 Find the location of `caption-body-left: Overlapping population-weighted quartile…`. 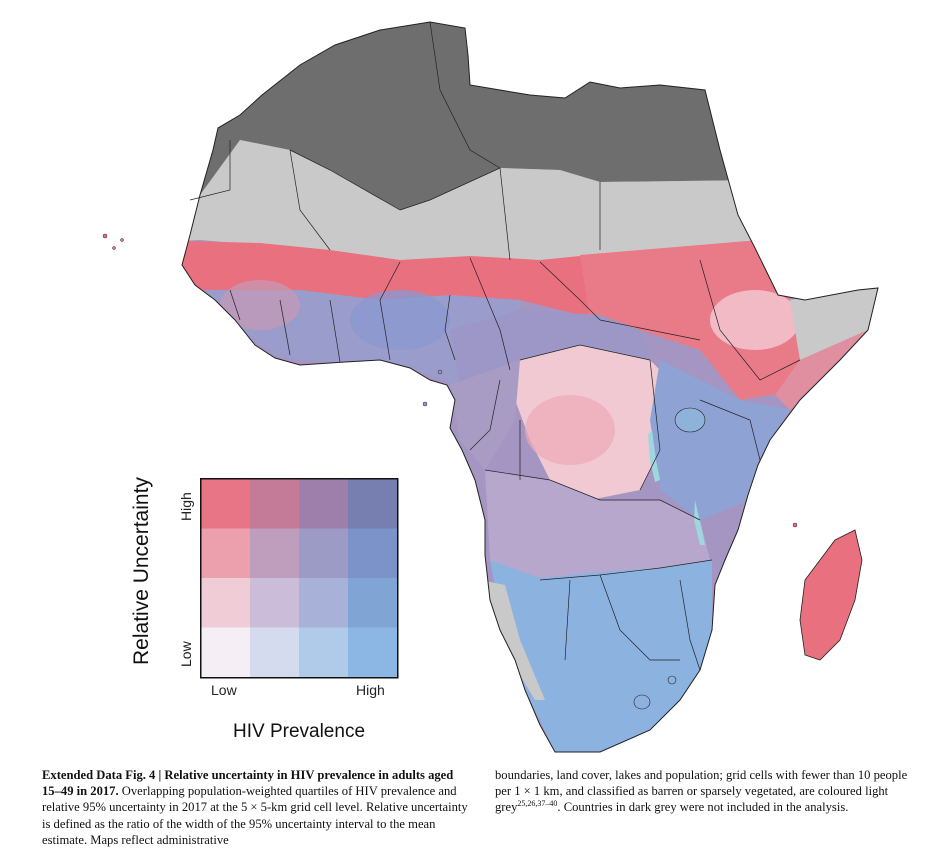

caption-body-left: Overlapping population-weighted quartile… is located at coordinates (255, 815).